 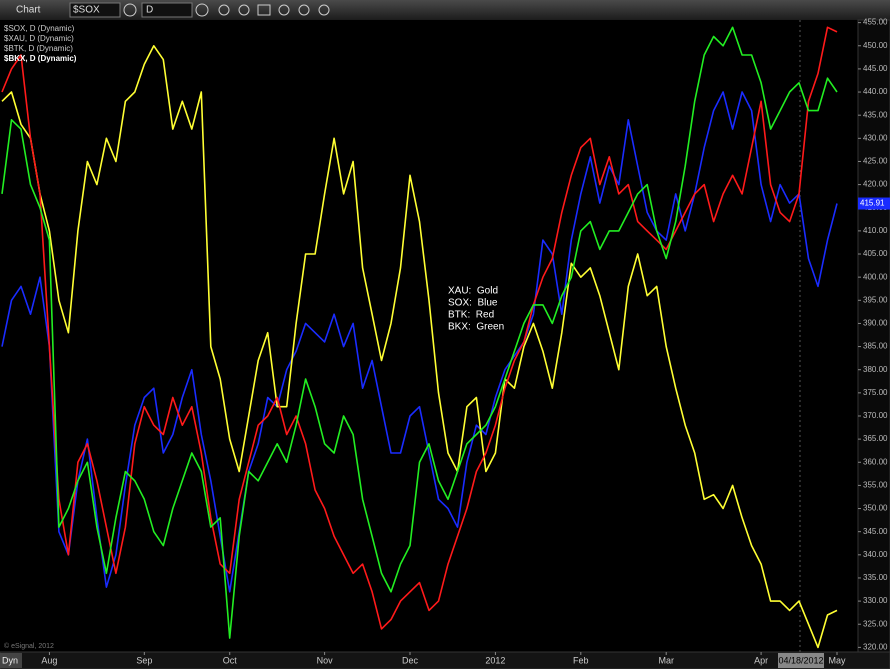 What do you see at coordinates (473, 303) in the screenshot?
I see `annotation-line: SOX: Blue` at bounding box center [473, 303].